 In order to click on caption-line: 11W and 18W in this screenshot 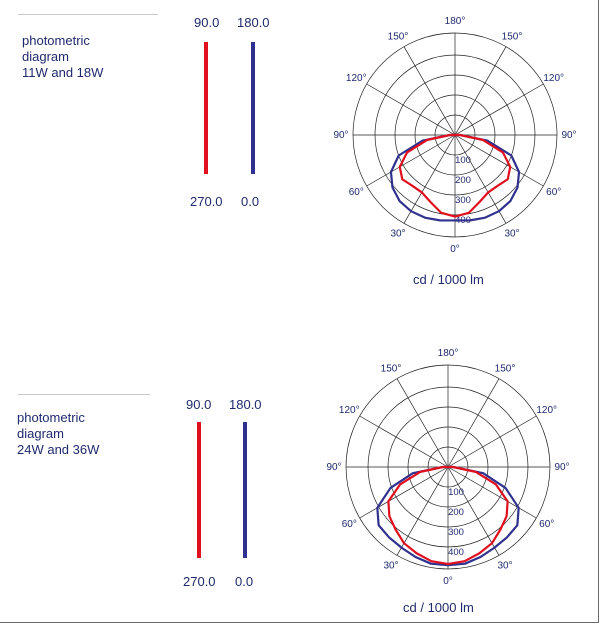, I will do `click(63, 72)`.